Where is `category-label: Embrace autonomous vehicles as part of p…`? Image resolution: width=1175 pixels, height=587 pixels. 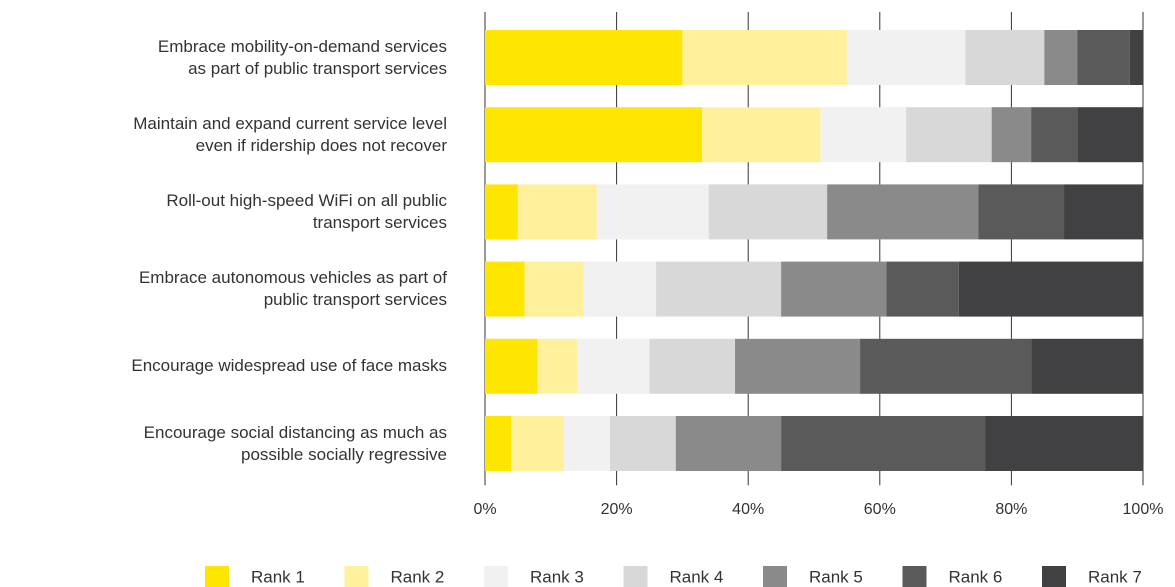
category-label: Embrace autonomous vehicles as part of p… is located at coordinates (292, 289).